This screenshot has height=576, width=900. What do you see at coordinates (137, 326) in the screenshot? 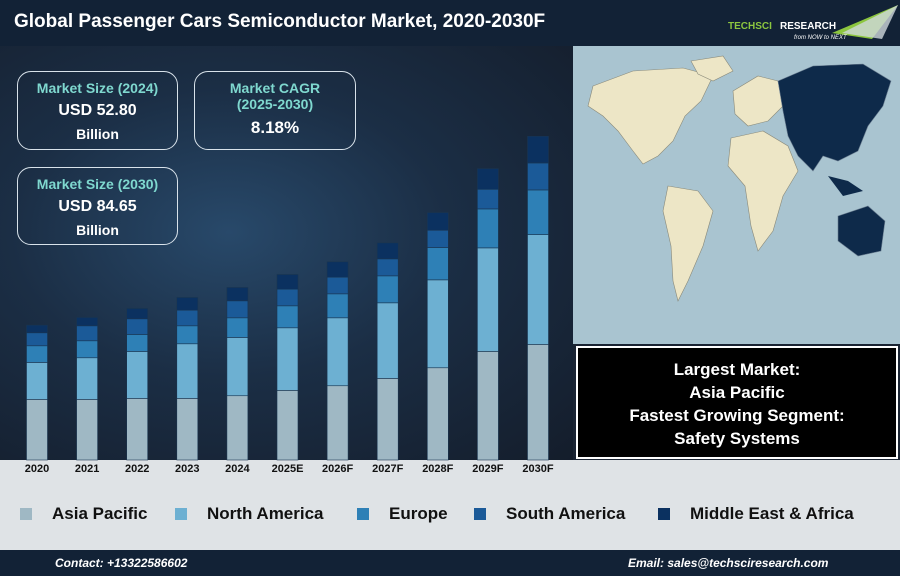
I see `bar-segment-south-america-2022` at bounding box center [137, 326].